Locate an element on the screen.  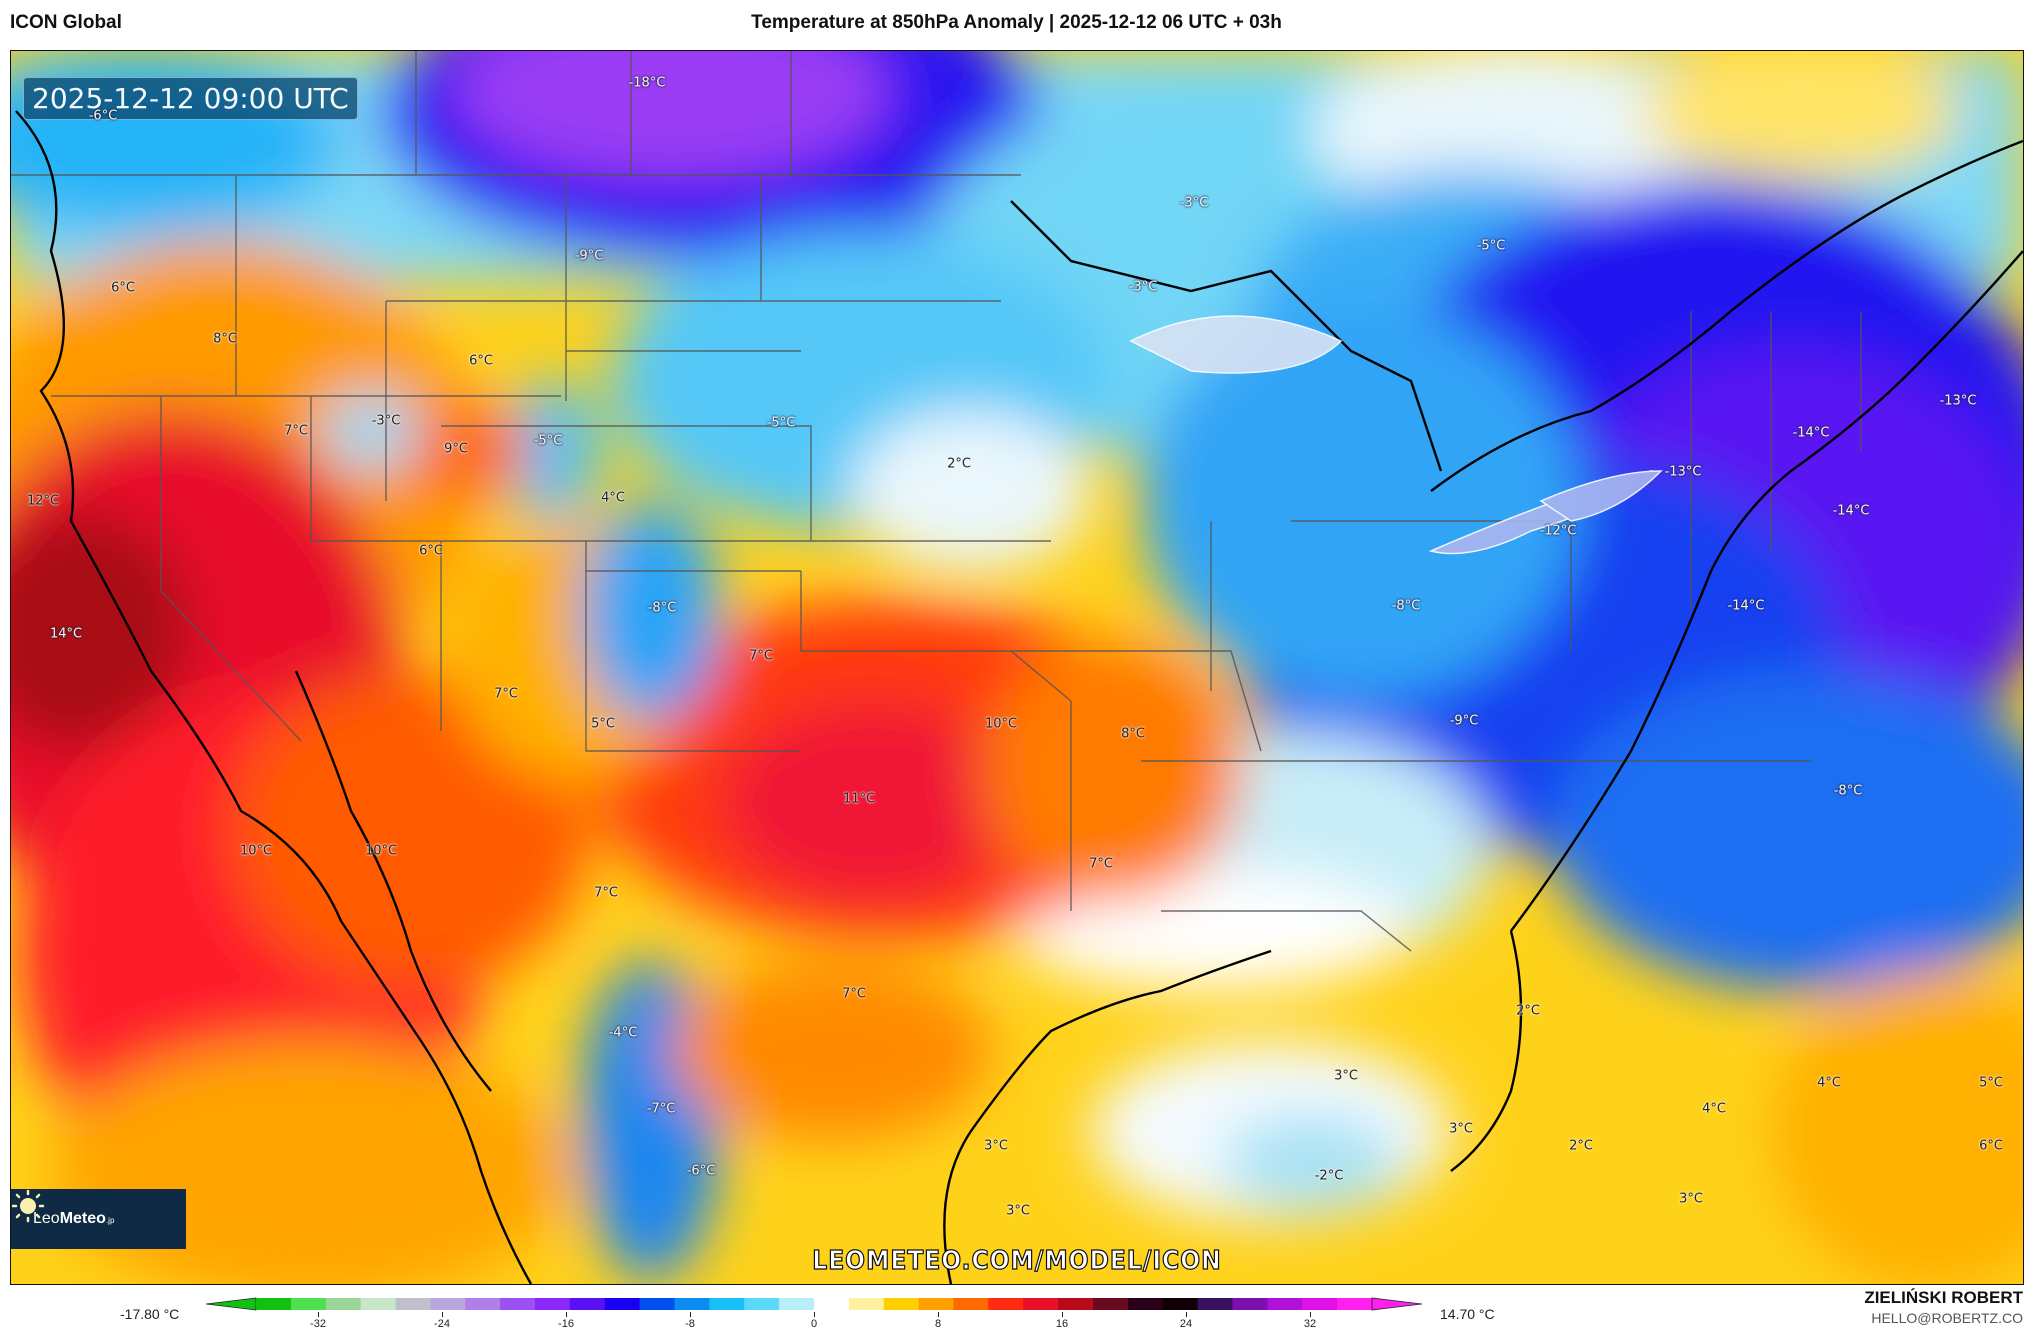
source-watermark: LEOMETEO.COM/MODEL/ICON is located at coordinates (1017, 1260).